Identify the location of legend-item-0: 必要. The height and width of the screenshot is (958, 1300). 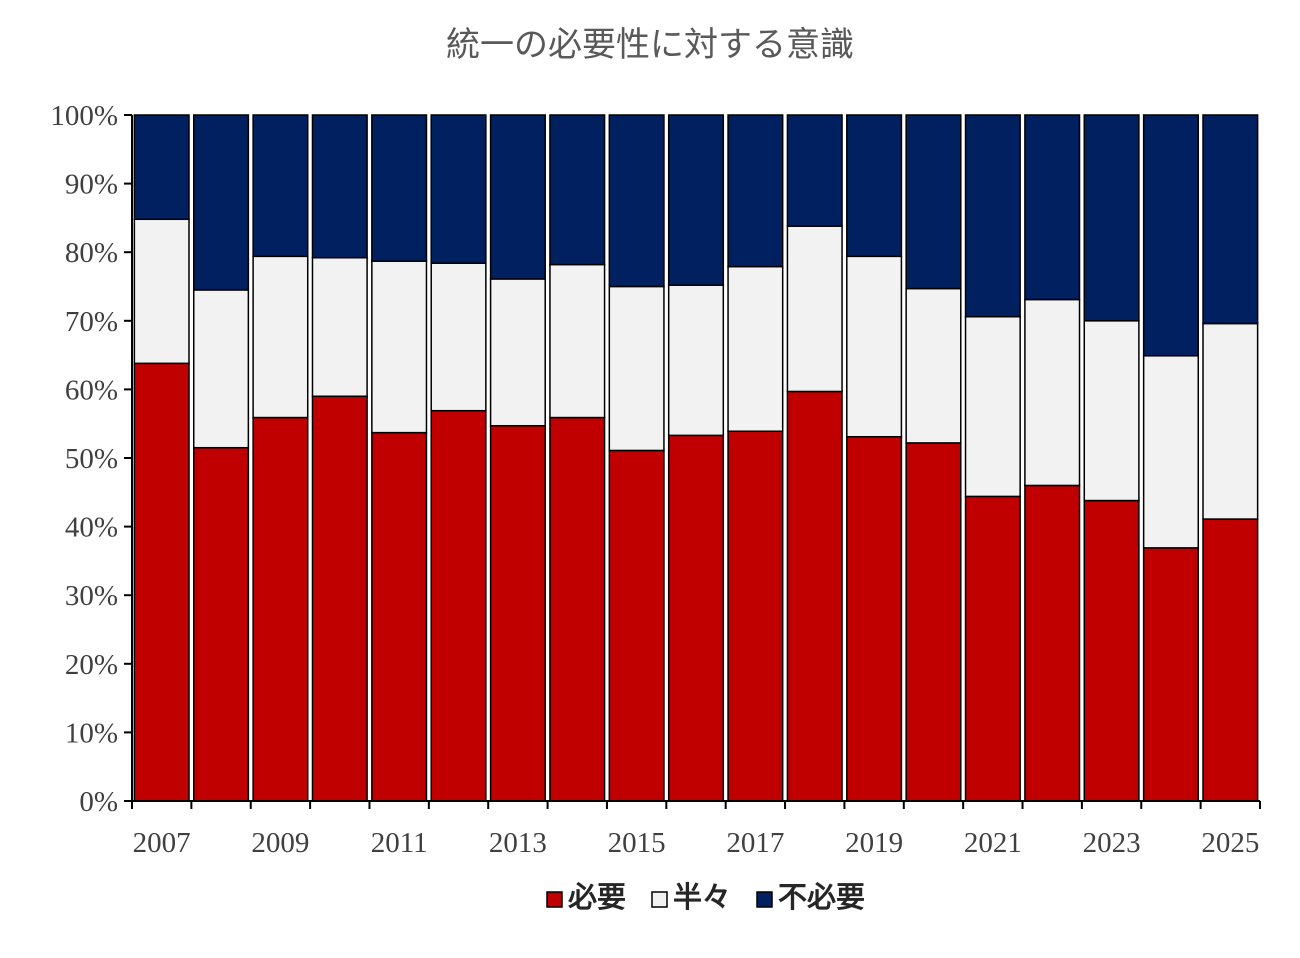
(586, 897).